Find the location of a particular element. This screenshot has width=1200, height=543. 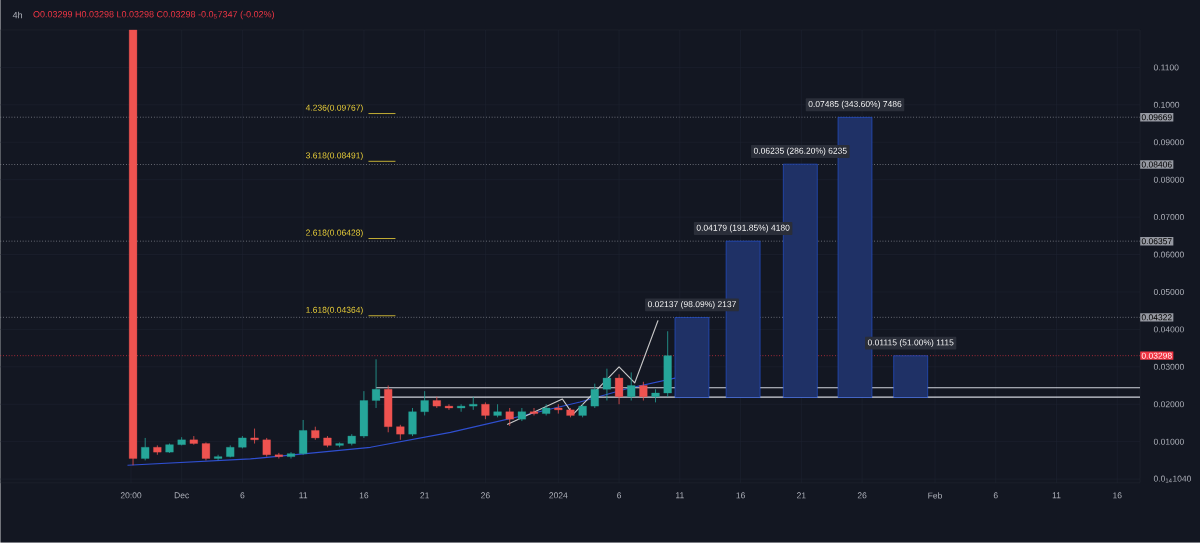

ref-line-label: 0.09669 is located at coordinates (1156, 117).